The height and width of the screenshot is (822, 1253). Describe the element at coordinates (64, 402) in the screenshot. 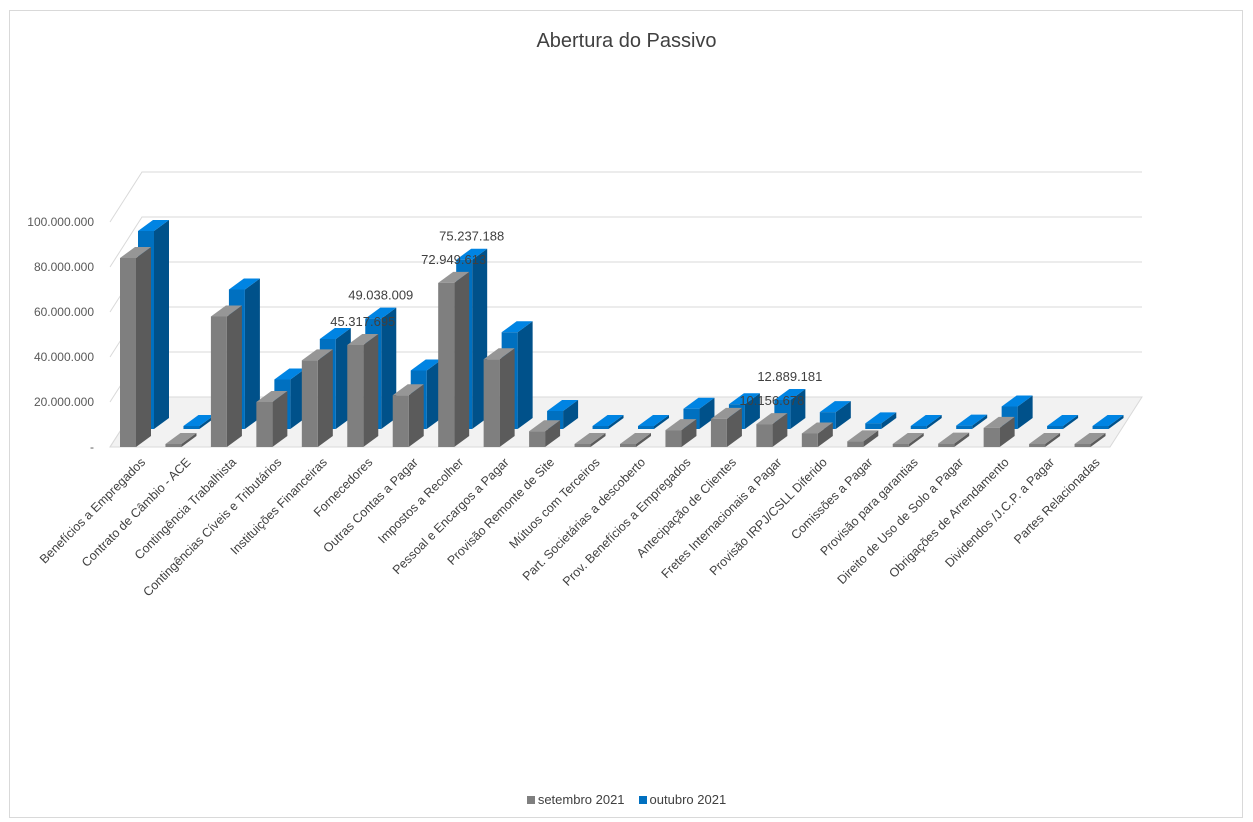

I see `y-tick-label: 20.000.000` at that location.